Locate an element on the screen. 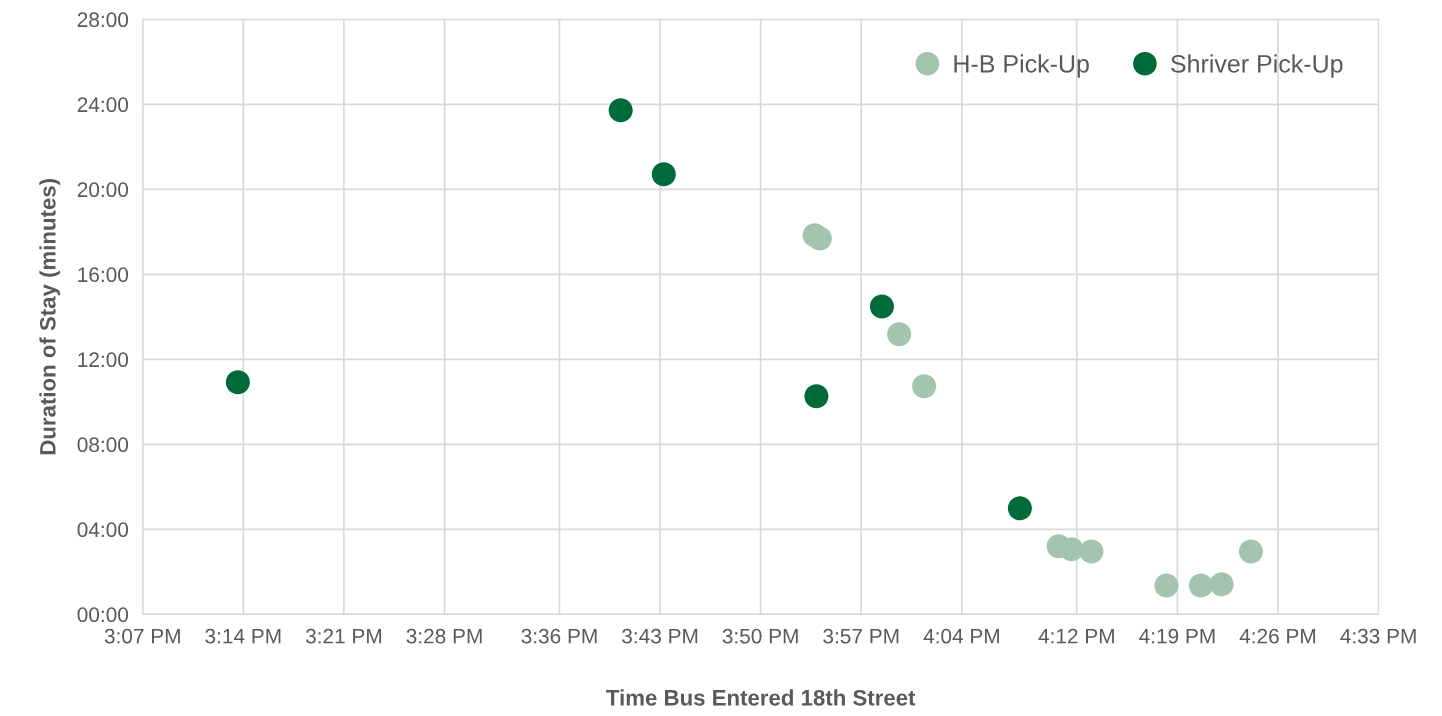 This screenshot has width=1442, height=716. y-axis-title: Duration of Stay (minutes) is located at coordinates (50, 317).